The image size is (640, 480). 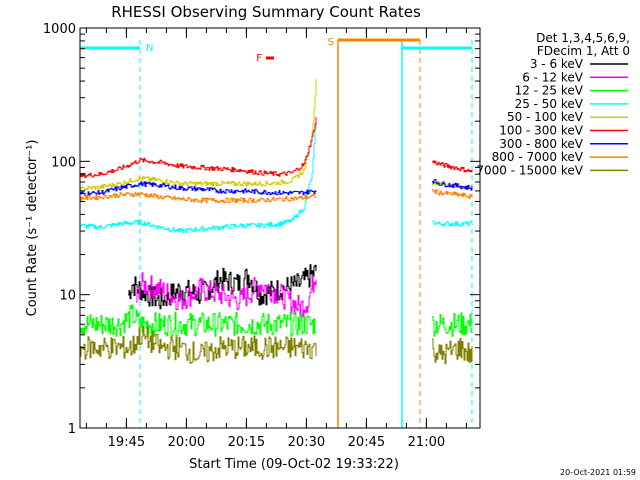 I want to click on saa-flag-label: S, so click(x=331, y=42).